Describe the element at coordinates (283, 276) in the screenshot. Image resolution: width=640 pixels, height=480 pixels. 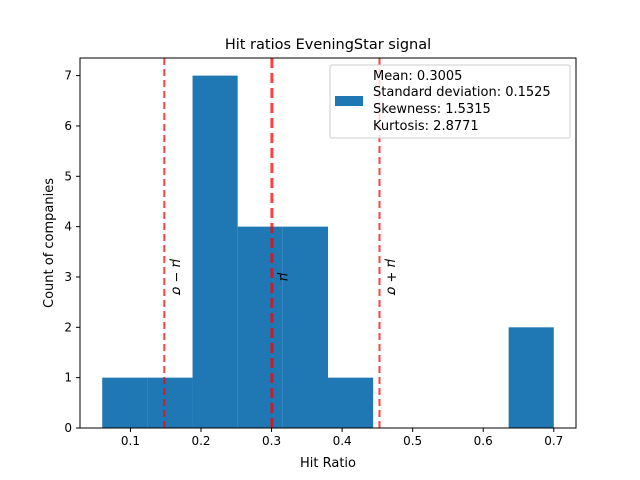
I see `reference-line-label: μ` at that location.